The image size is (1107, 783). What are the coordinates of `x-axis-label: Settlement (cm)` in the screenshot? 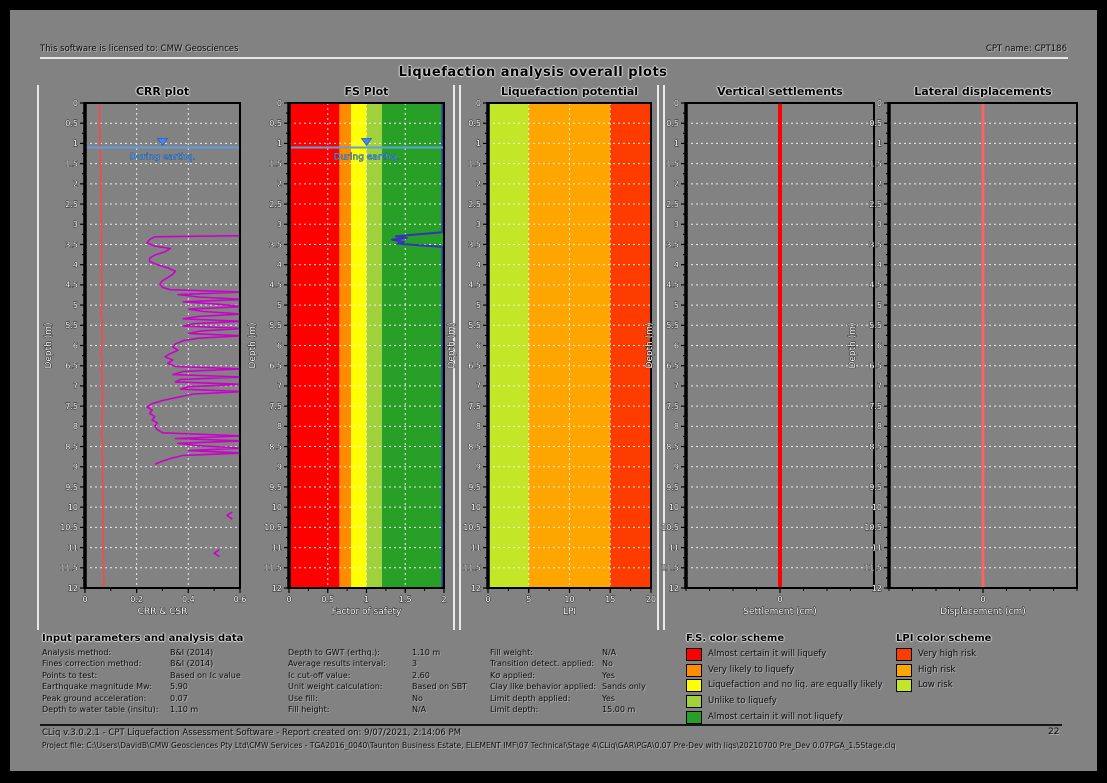 It's located at (779, 612).